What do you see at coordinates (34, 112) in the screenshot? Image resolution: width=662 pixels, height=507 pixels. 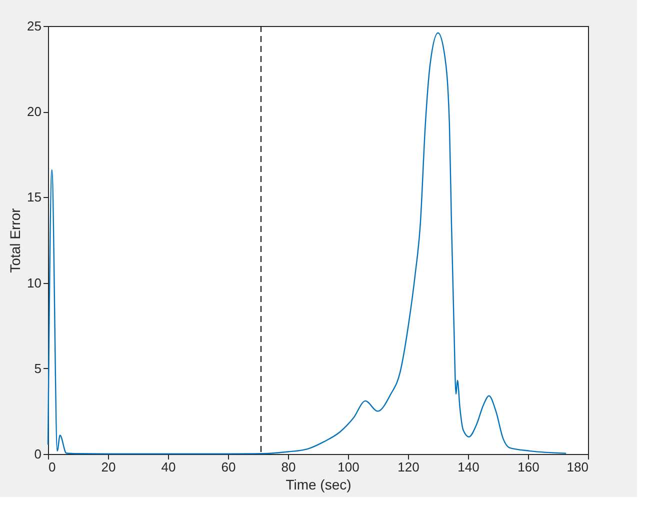 I see `y-tick-label: 20` at bounding box center [34, 112].